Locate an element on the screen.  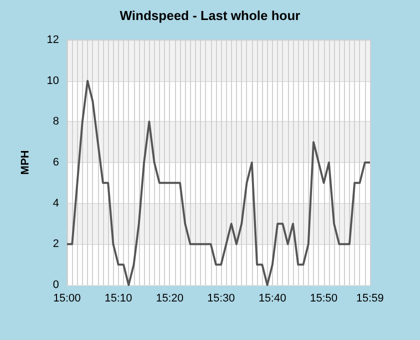
chart-title: Windspeed - Last whole hour is located at coordinates (210, 15).